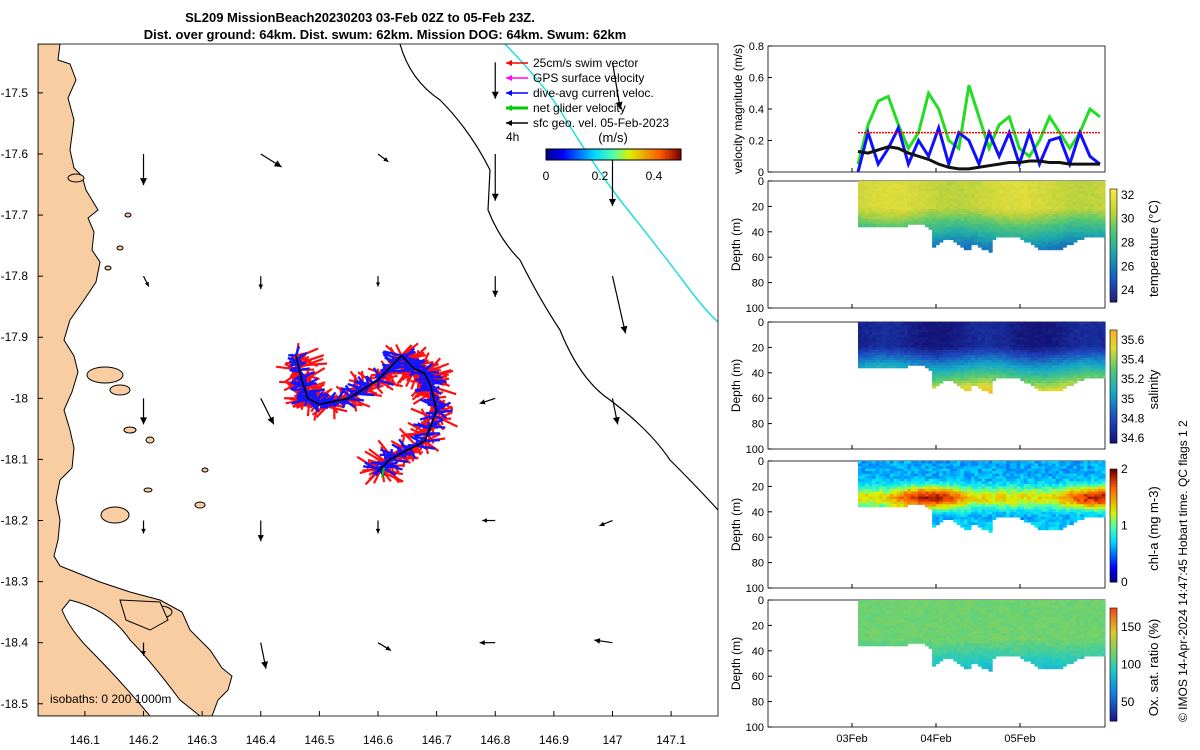 This screenshot has width=1200, height=750. What do you see at coordinates (646, 154) in the screenshot?
I see `colorbar-cell` at bounding box center [646, 154].